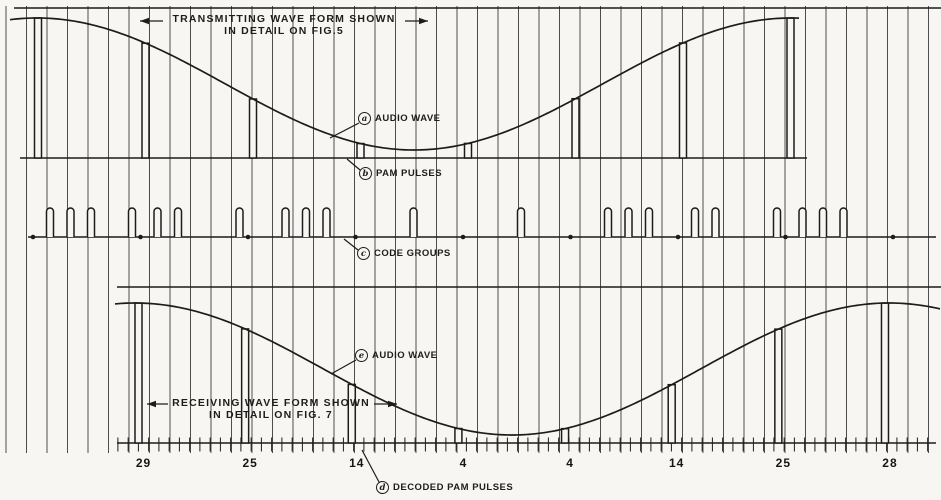 This screenshot has width=941, height=500. What do you see at coordinates (284, 19) in the screenshot?
I see `annotation-transmitting-line1: TRANSMITTING WAVE FORM SHOWN` at bounding box center [284, 19].